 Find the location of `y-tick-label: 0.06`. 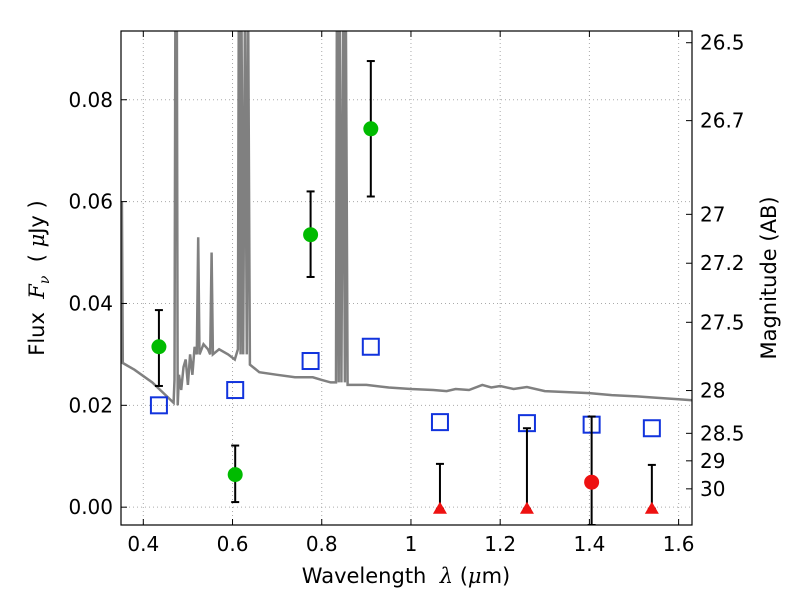

y-tick-label: 0.06 is located at coordinates (90, 202).